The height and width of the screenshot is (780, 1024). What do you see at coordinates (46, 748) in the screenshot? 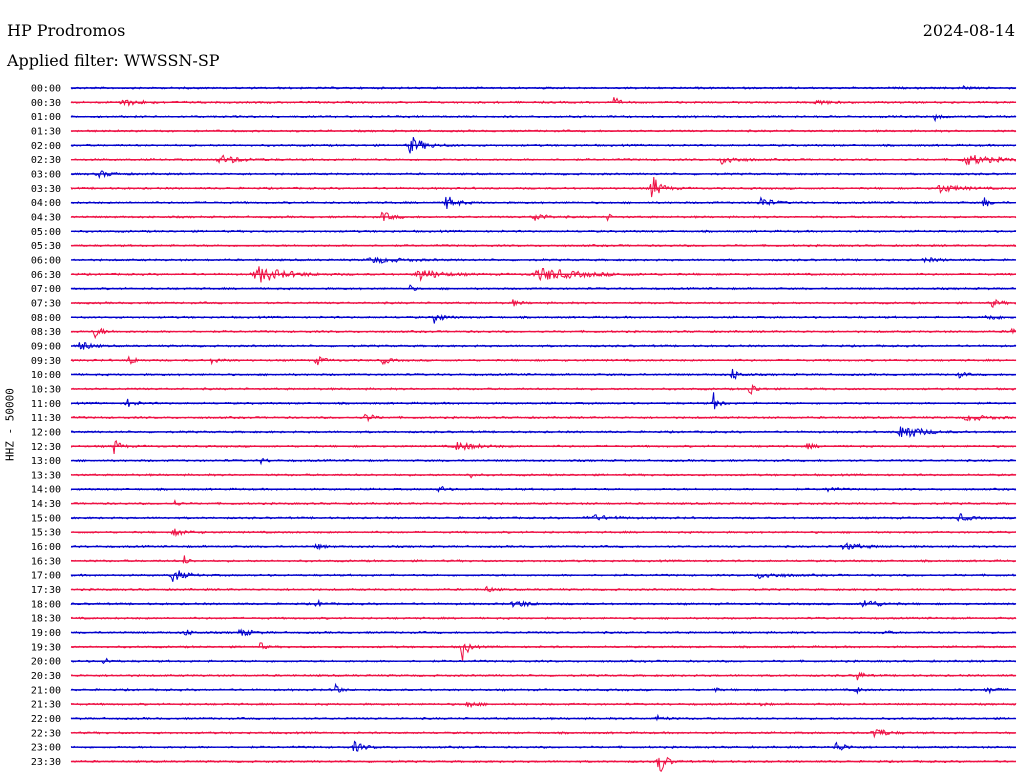
I see `time-tick-label: 23:00` at bounding box center [46, 748].